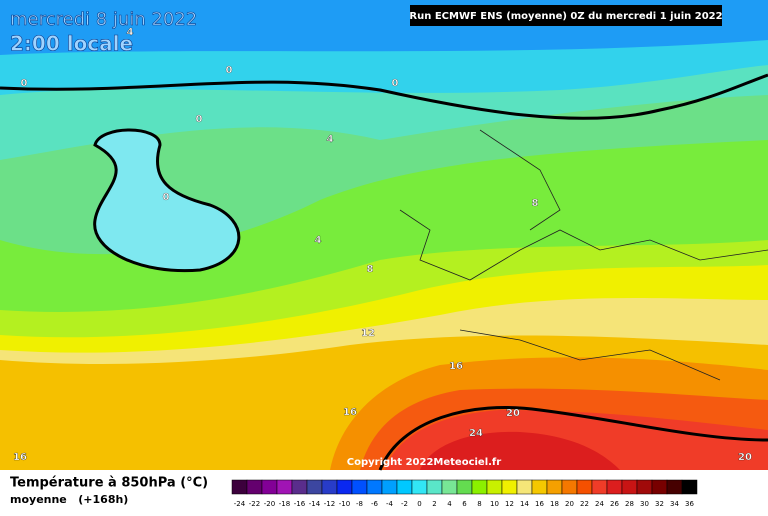 The height and width of the screenshot is (516, 768). I want to click on colorbar-tick: 0, so click(419, 504).